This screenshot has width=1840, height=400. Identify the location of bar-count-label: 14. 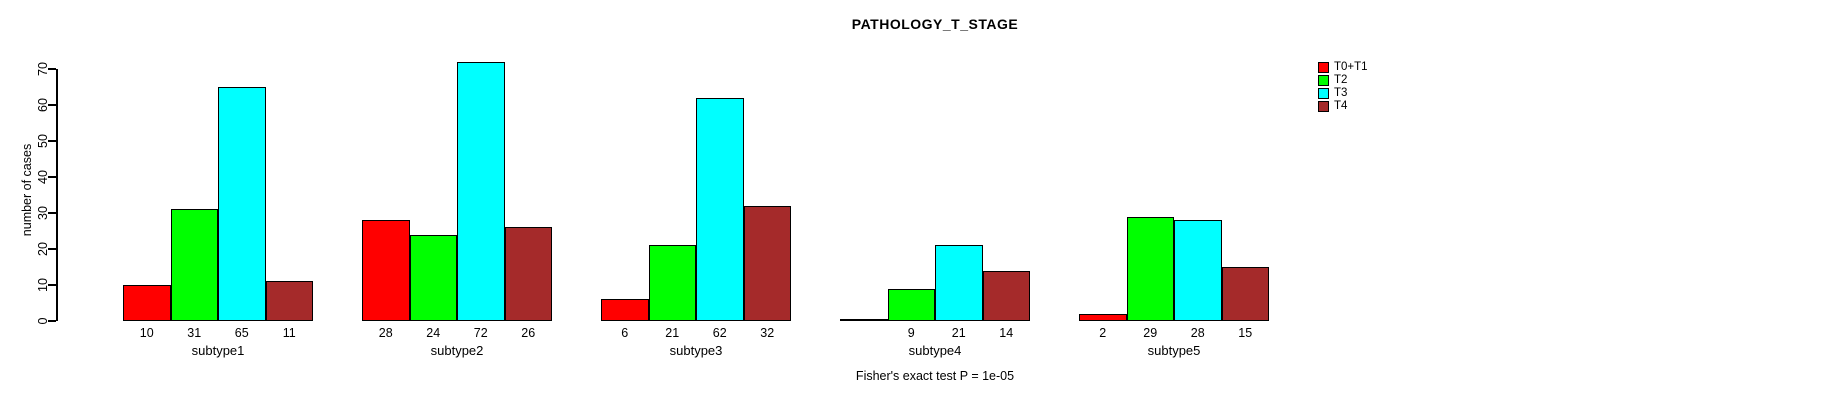
(1006, 333).